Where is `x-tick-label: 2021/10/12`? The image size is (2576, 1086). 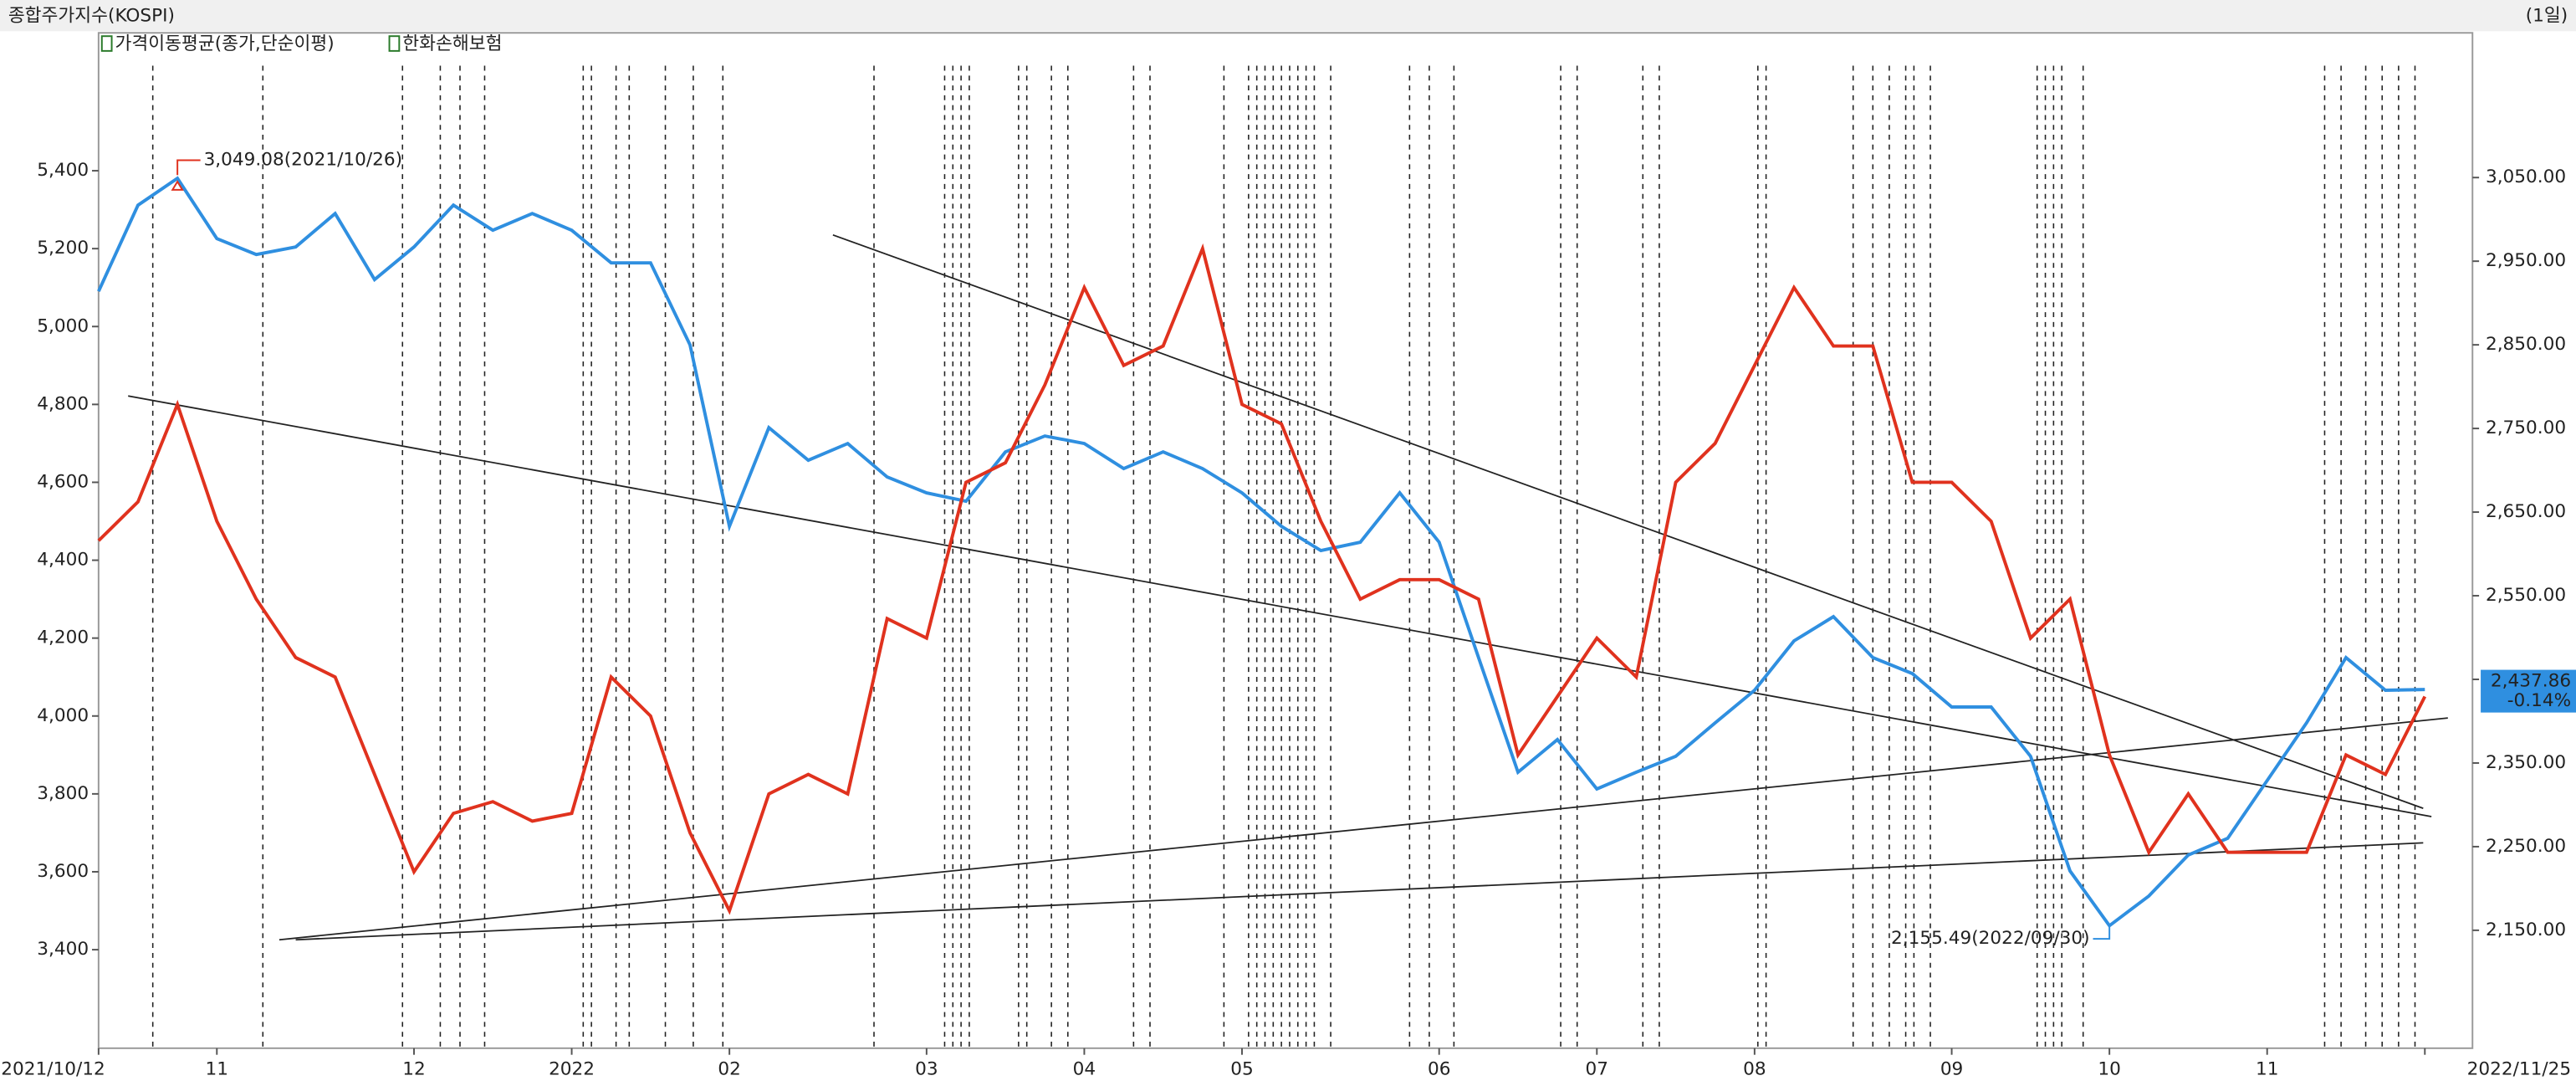
x-tick-label: 2021/10/12 is located at coordinates (53, 1068).